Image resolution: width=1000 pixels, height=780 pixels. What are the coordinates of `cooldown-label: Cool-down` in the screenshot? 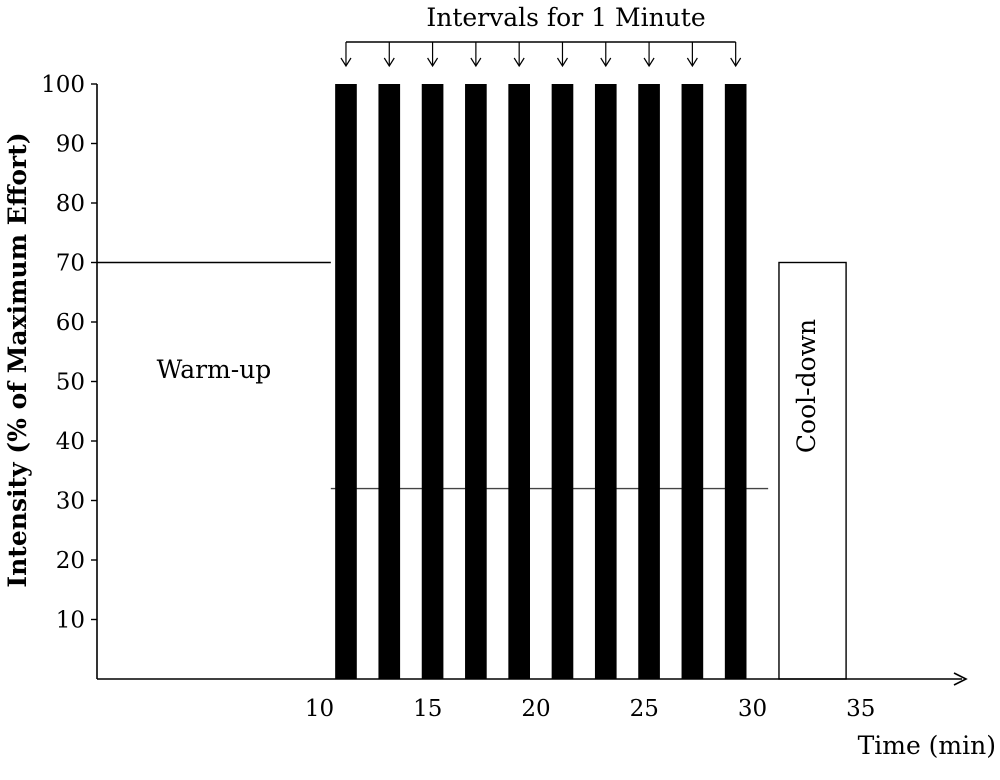 It's located at (806, 386).